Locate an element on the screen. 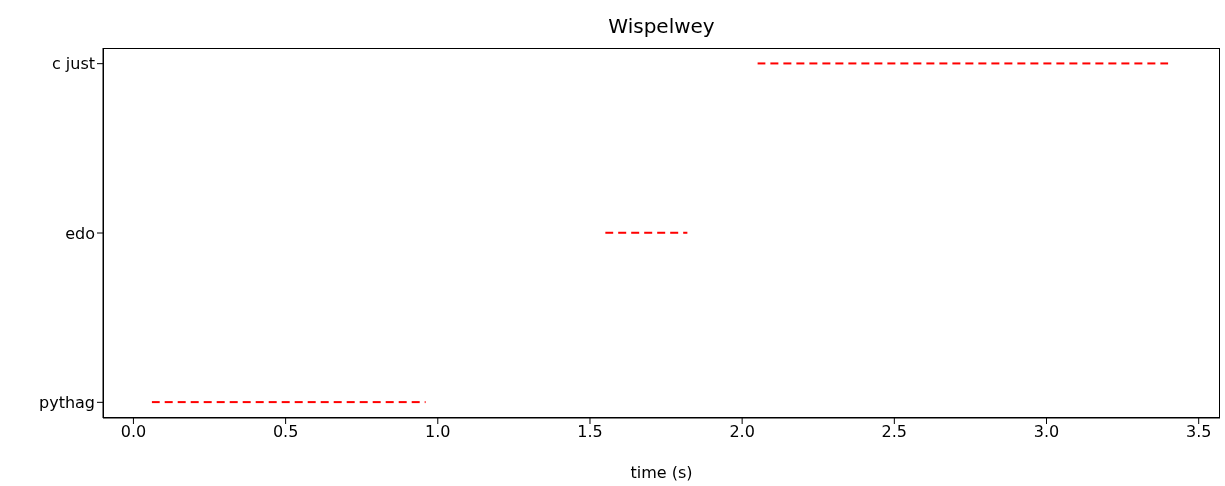  x-tick-label: 2.0 is located at coordinates (742, 432).